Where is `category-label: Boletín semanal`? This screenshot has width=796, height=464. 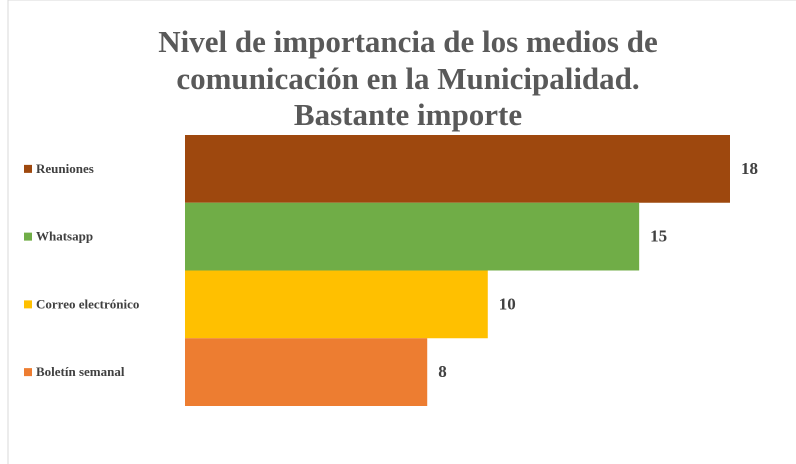
category-label: Boletín semanal is located at coordinates (80, 371).